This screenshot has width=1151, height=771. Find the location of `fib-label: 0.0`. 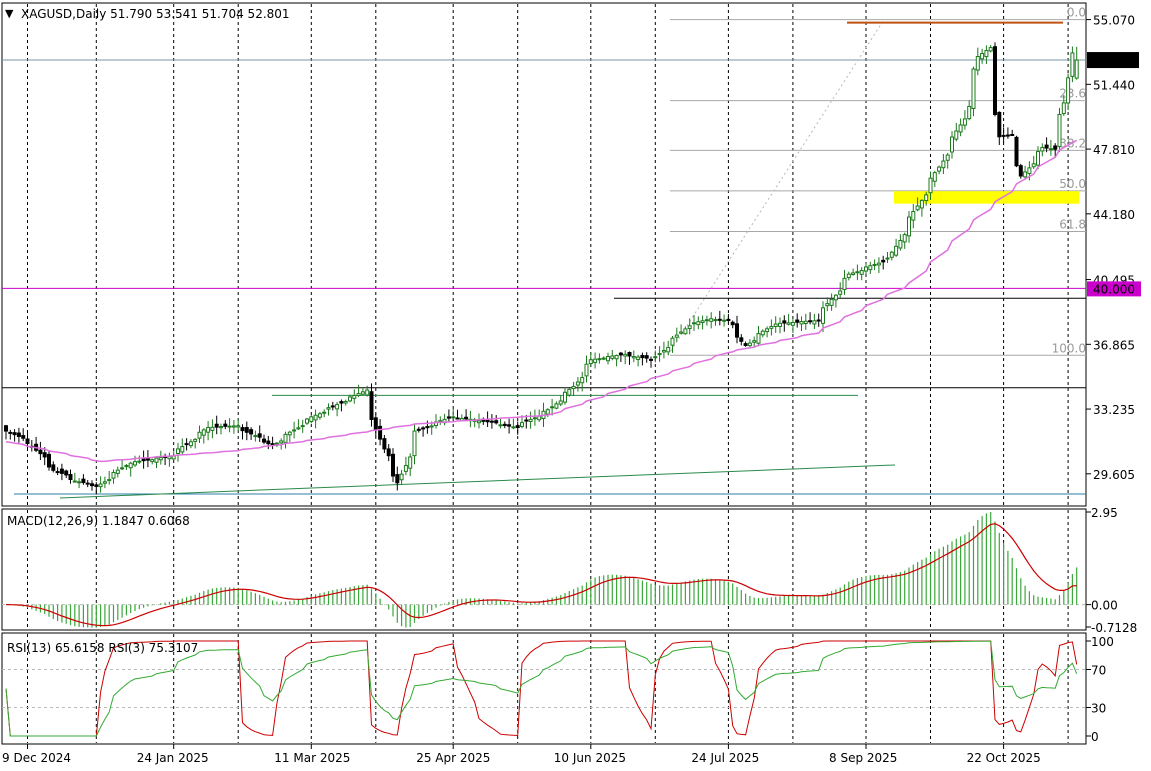

fib-label: 0.0 is located at coordinates (1076, 13).